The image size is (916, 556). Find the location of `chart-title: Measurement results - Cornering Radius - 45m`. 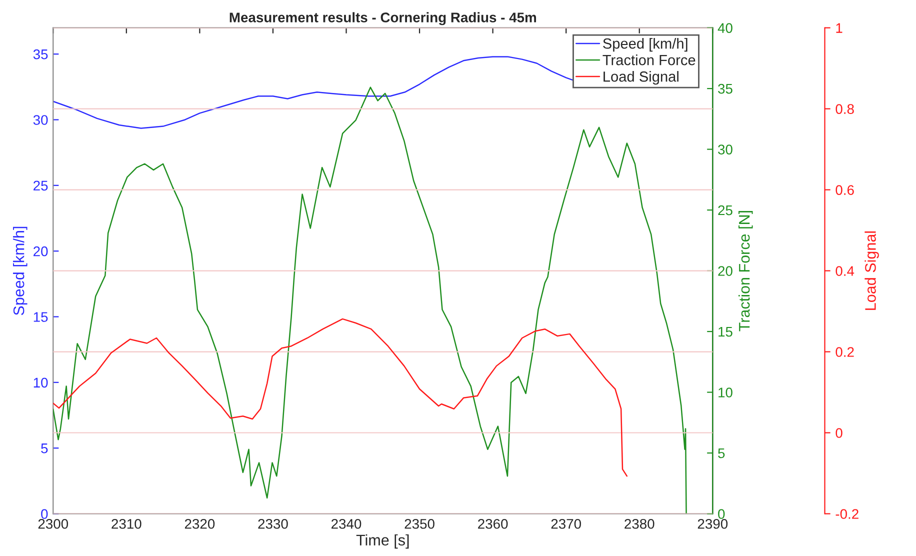

chart-title: Measurement results - Cornering Radius - 45m is located at coordinates (383, 19).